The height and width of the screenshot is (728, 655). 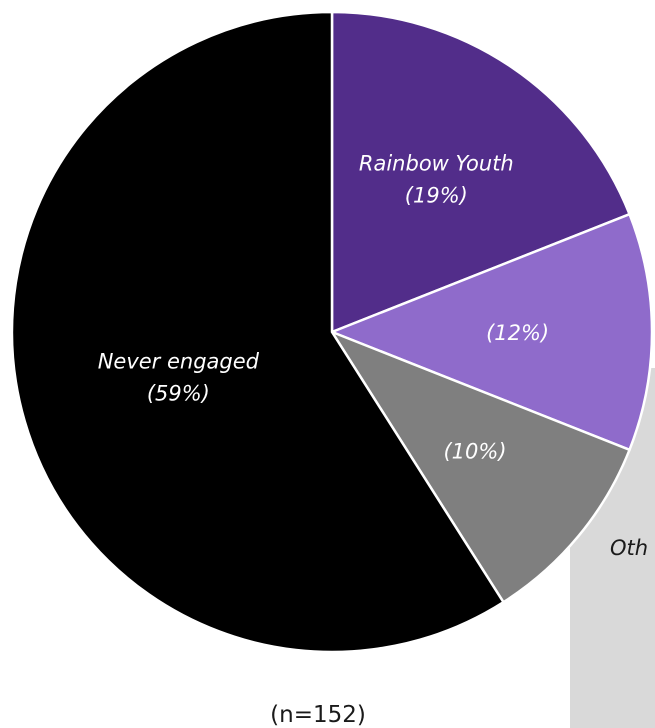 I want to click on slice-pct-label-1: (12%), so click(x=517, y=333).